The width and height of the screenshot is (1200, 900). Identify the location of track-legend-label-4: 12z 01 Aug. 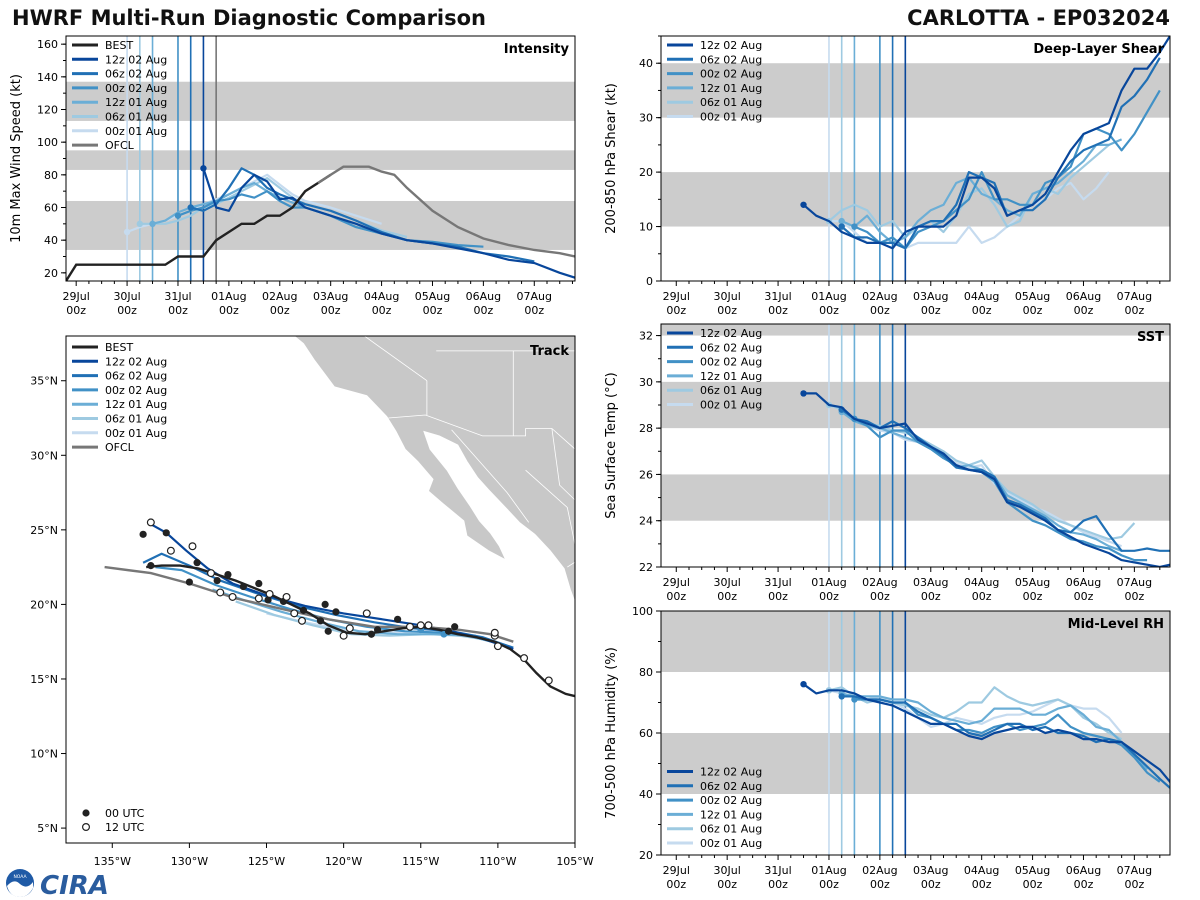
(136, 404).